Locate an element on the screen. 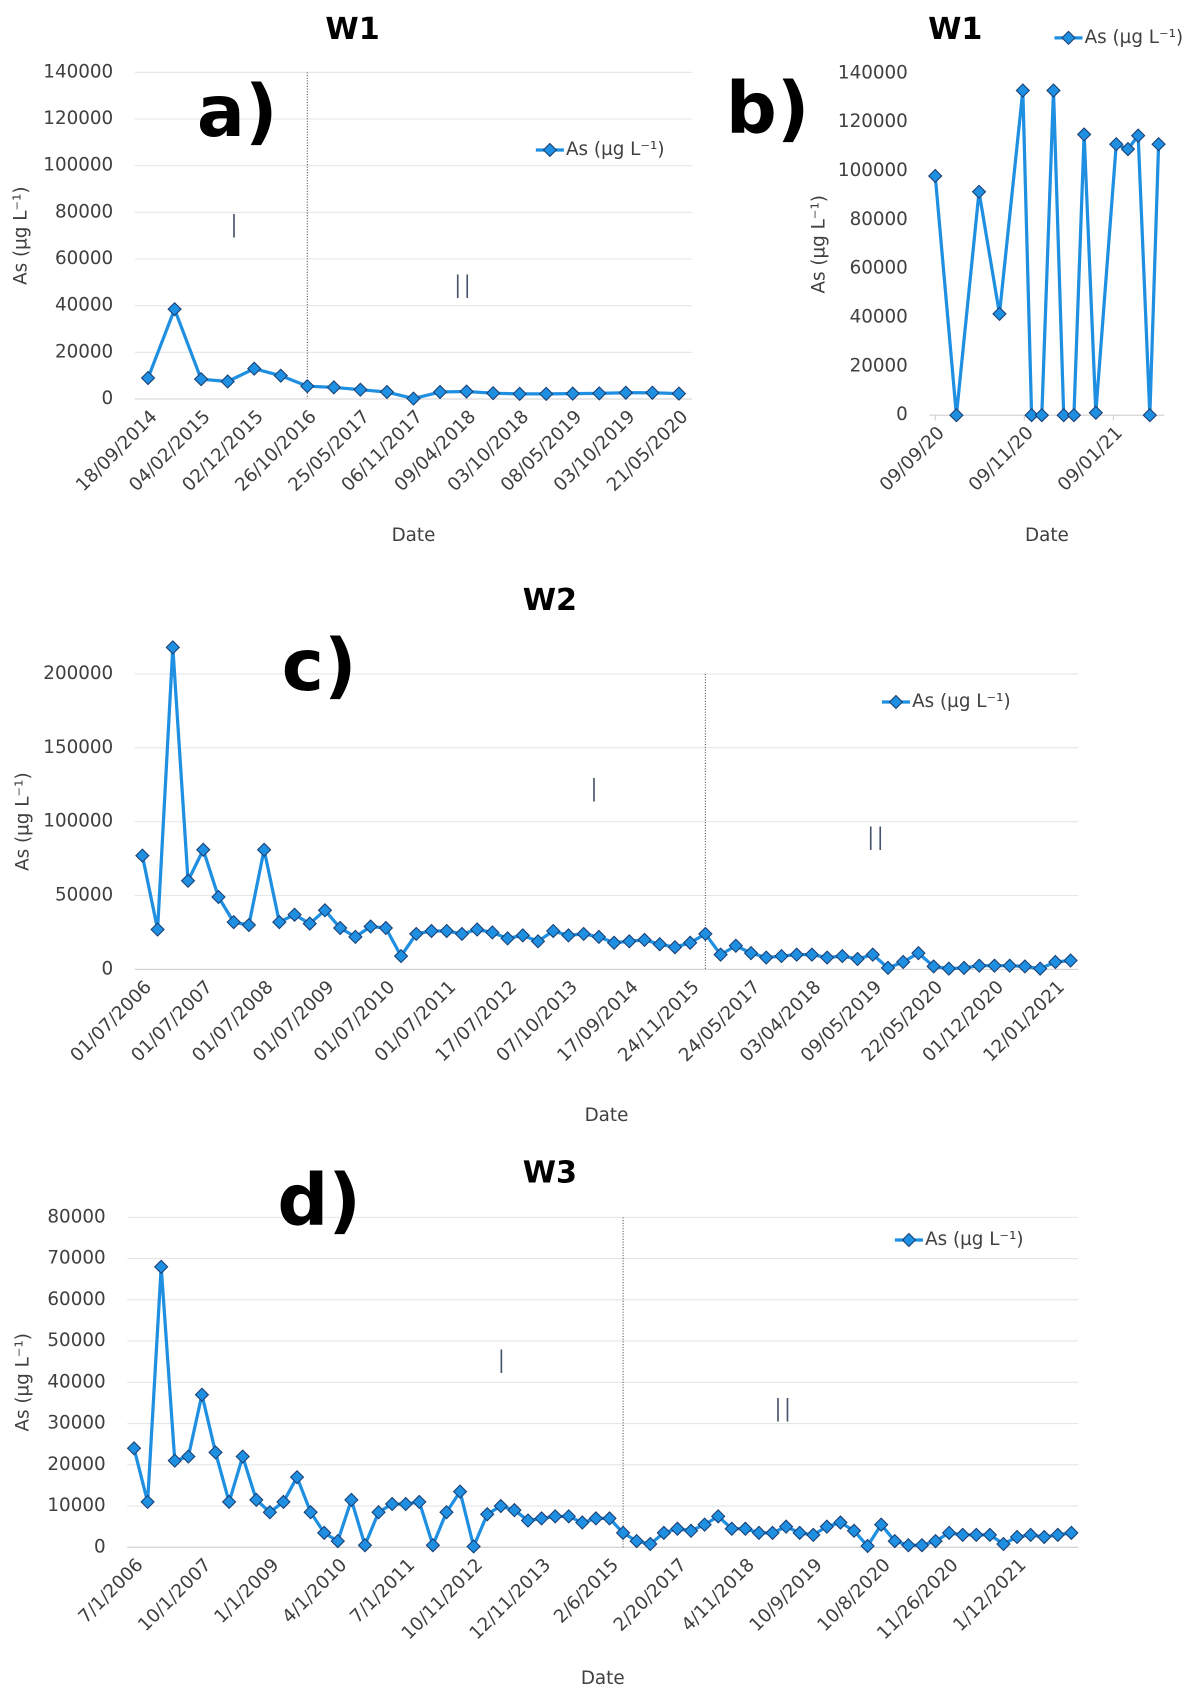 The width and height of the screenshot is (1186, 1694). y-tick-label: 30000 is located at coordinates (76, 1423).